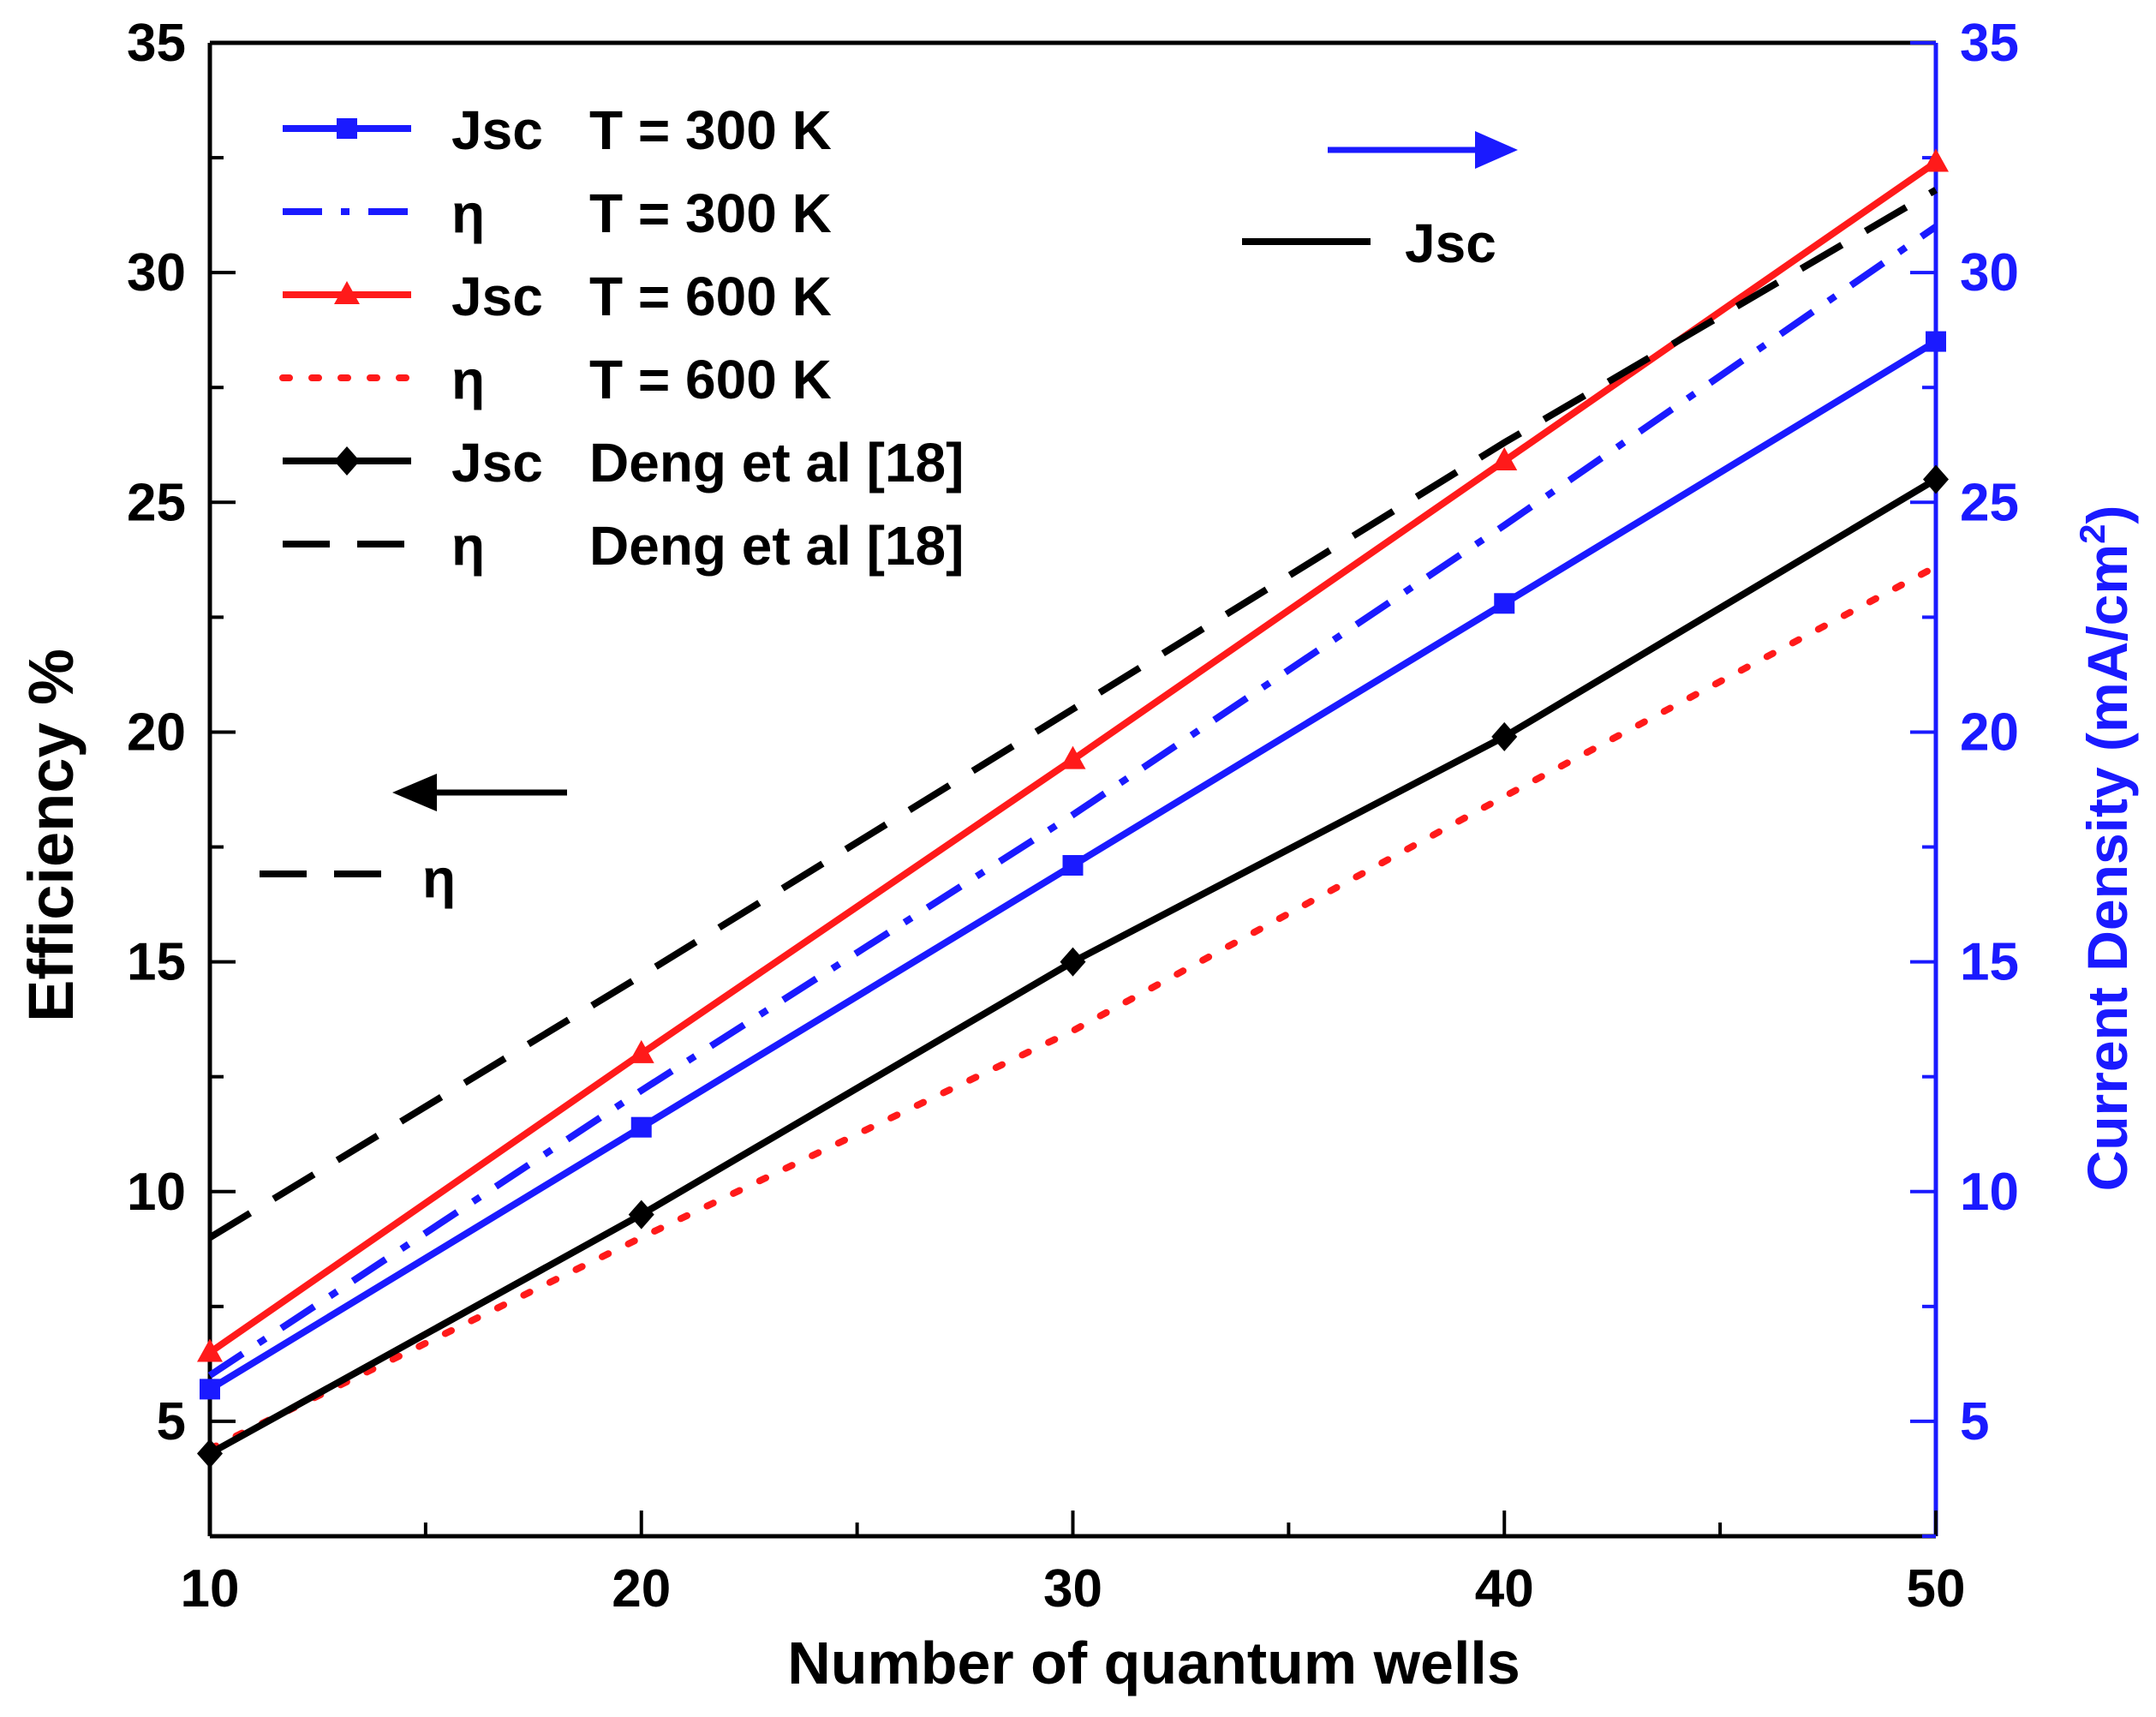  I want to click on y-tick-label-right: 30, so click(1989, 273).